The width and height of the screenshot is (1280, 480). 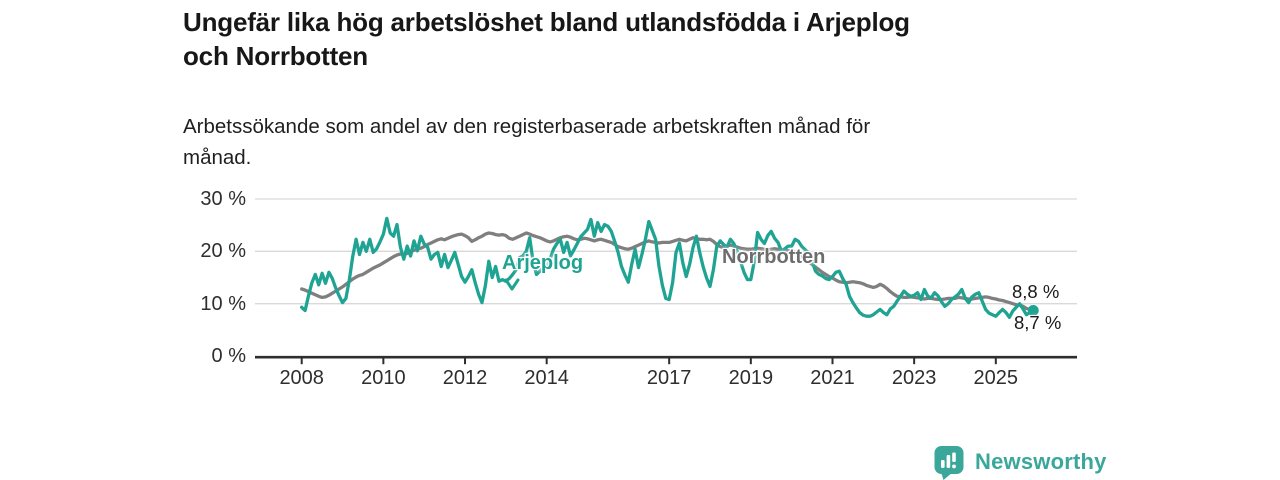 I want to click on brand-name: Newsworthy, so click(x=1041, y=461).